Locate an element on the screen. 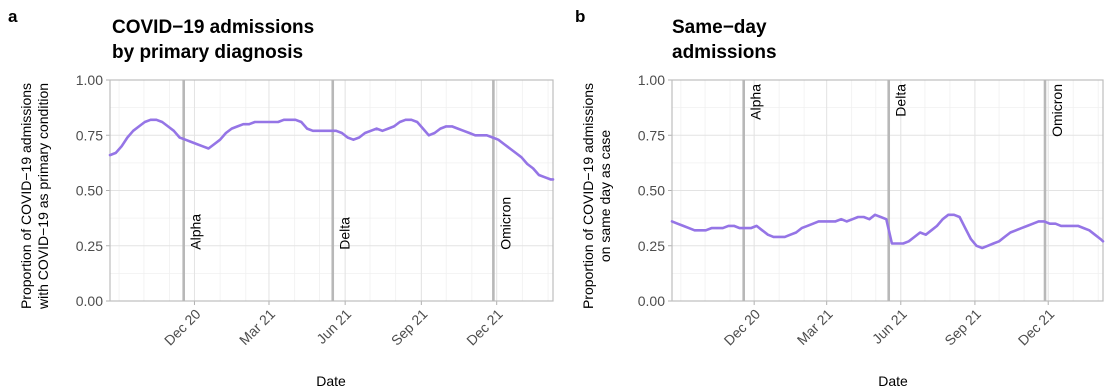  panel-a-x-tick-label: Sep 21 is located at coordinates (409, 327).